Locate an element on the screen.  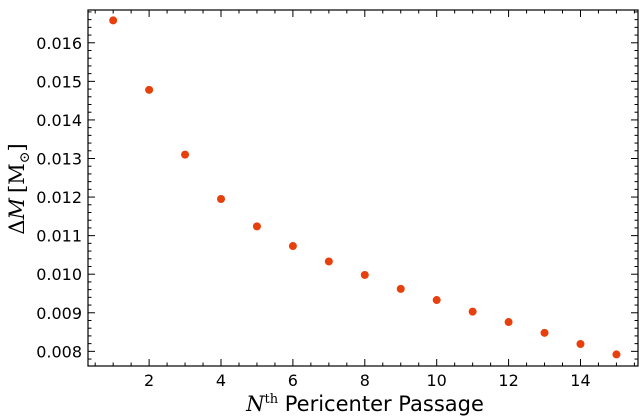
x-tick-label: 6 is located at coordinates (293, 380).